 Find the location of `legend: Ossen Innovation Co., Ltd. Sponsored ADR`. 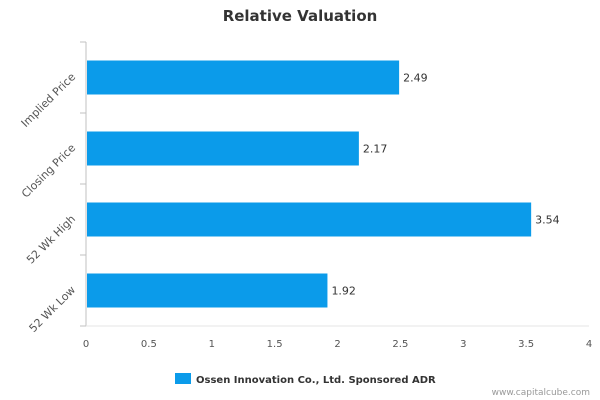

legend: Ossen Innovation Co., Ltd. Sponsored ADR is located at coordinates (305, 379).